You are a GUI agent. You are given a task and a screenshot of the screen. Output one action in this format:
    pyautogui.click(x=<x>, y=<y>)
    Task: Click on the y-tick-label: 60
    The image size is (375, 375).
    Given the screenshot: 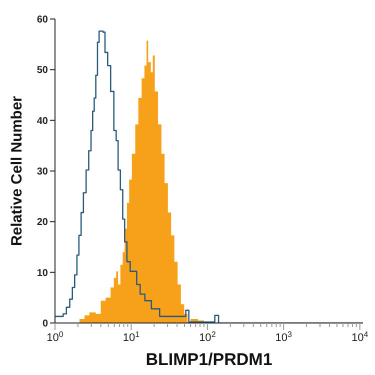 What is the action you would take?
    pyautogui.click(x=42, y=20)
    